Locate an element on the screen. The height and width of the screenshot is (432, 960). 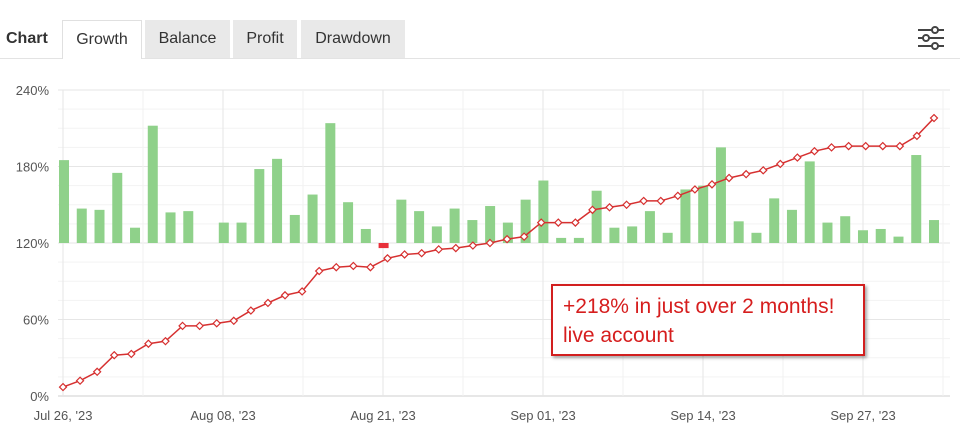
tab-balance: Balance is located at coordinates (187, 39).